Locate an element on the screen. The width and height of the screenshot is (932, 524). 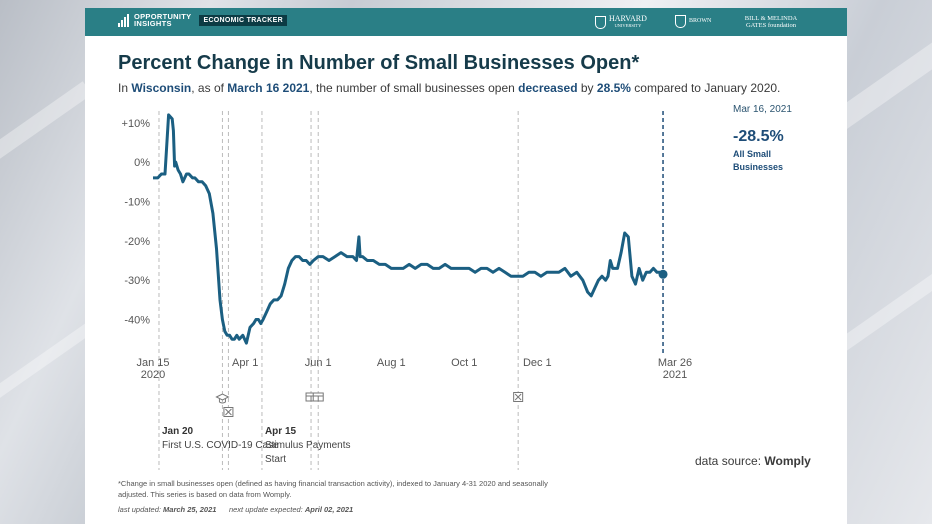
opportunity-insights-logo: OPPORTUNITY INSIGHTS ECONOMIC TRACKER is located at coordinates (202, 20).